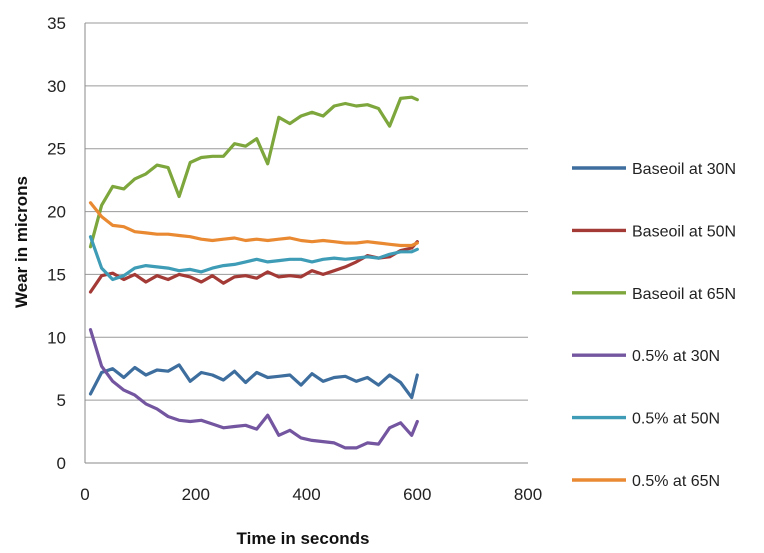 The image size is (764, 553). I want to click on legend-label-3: Baseoil at 65N, so click(684, 294).